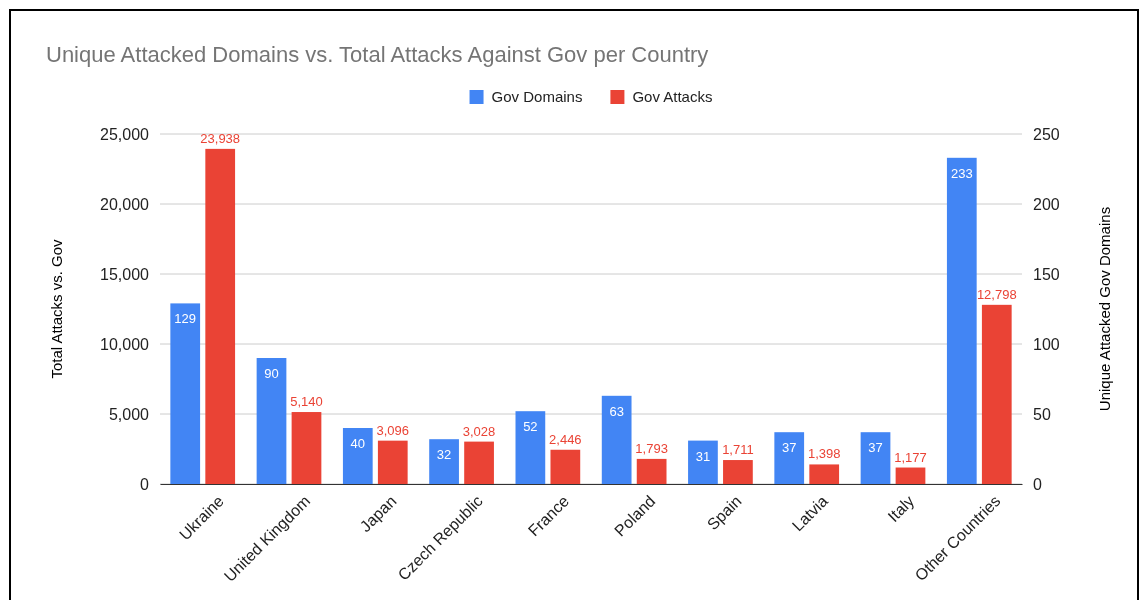  Describe the element at coordinates (220, 138) in the screenshot. I see `data-label: 23,938` at that location.